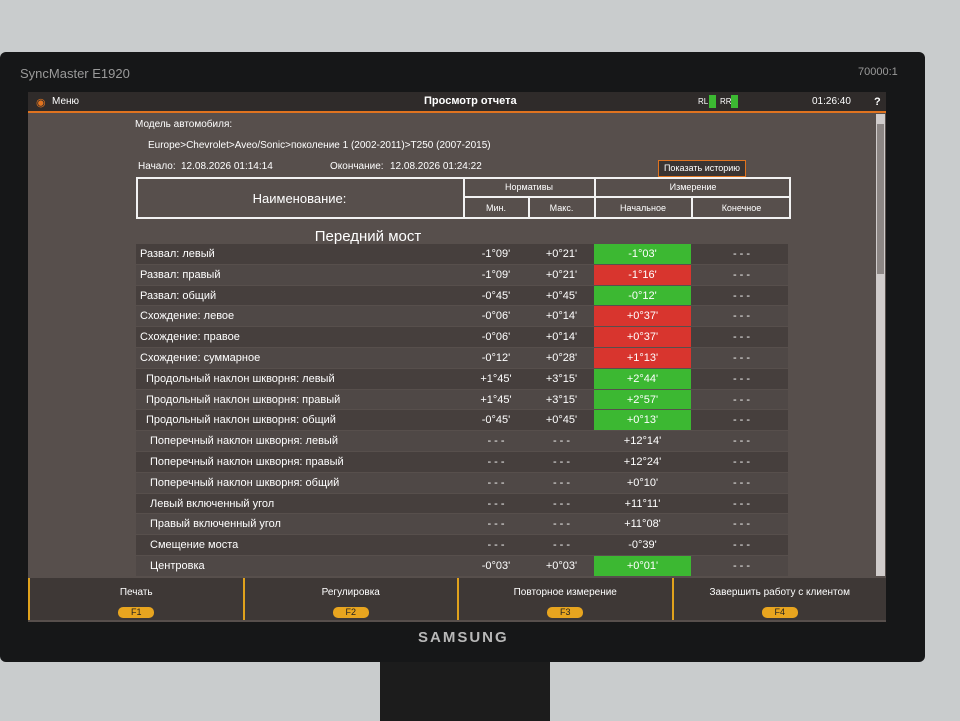 Image resolution: width=960 pixels, height=721 pixels. I want to click on footer-button: Печать F1, so click(135, 599).